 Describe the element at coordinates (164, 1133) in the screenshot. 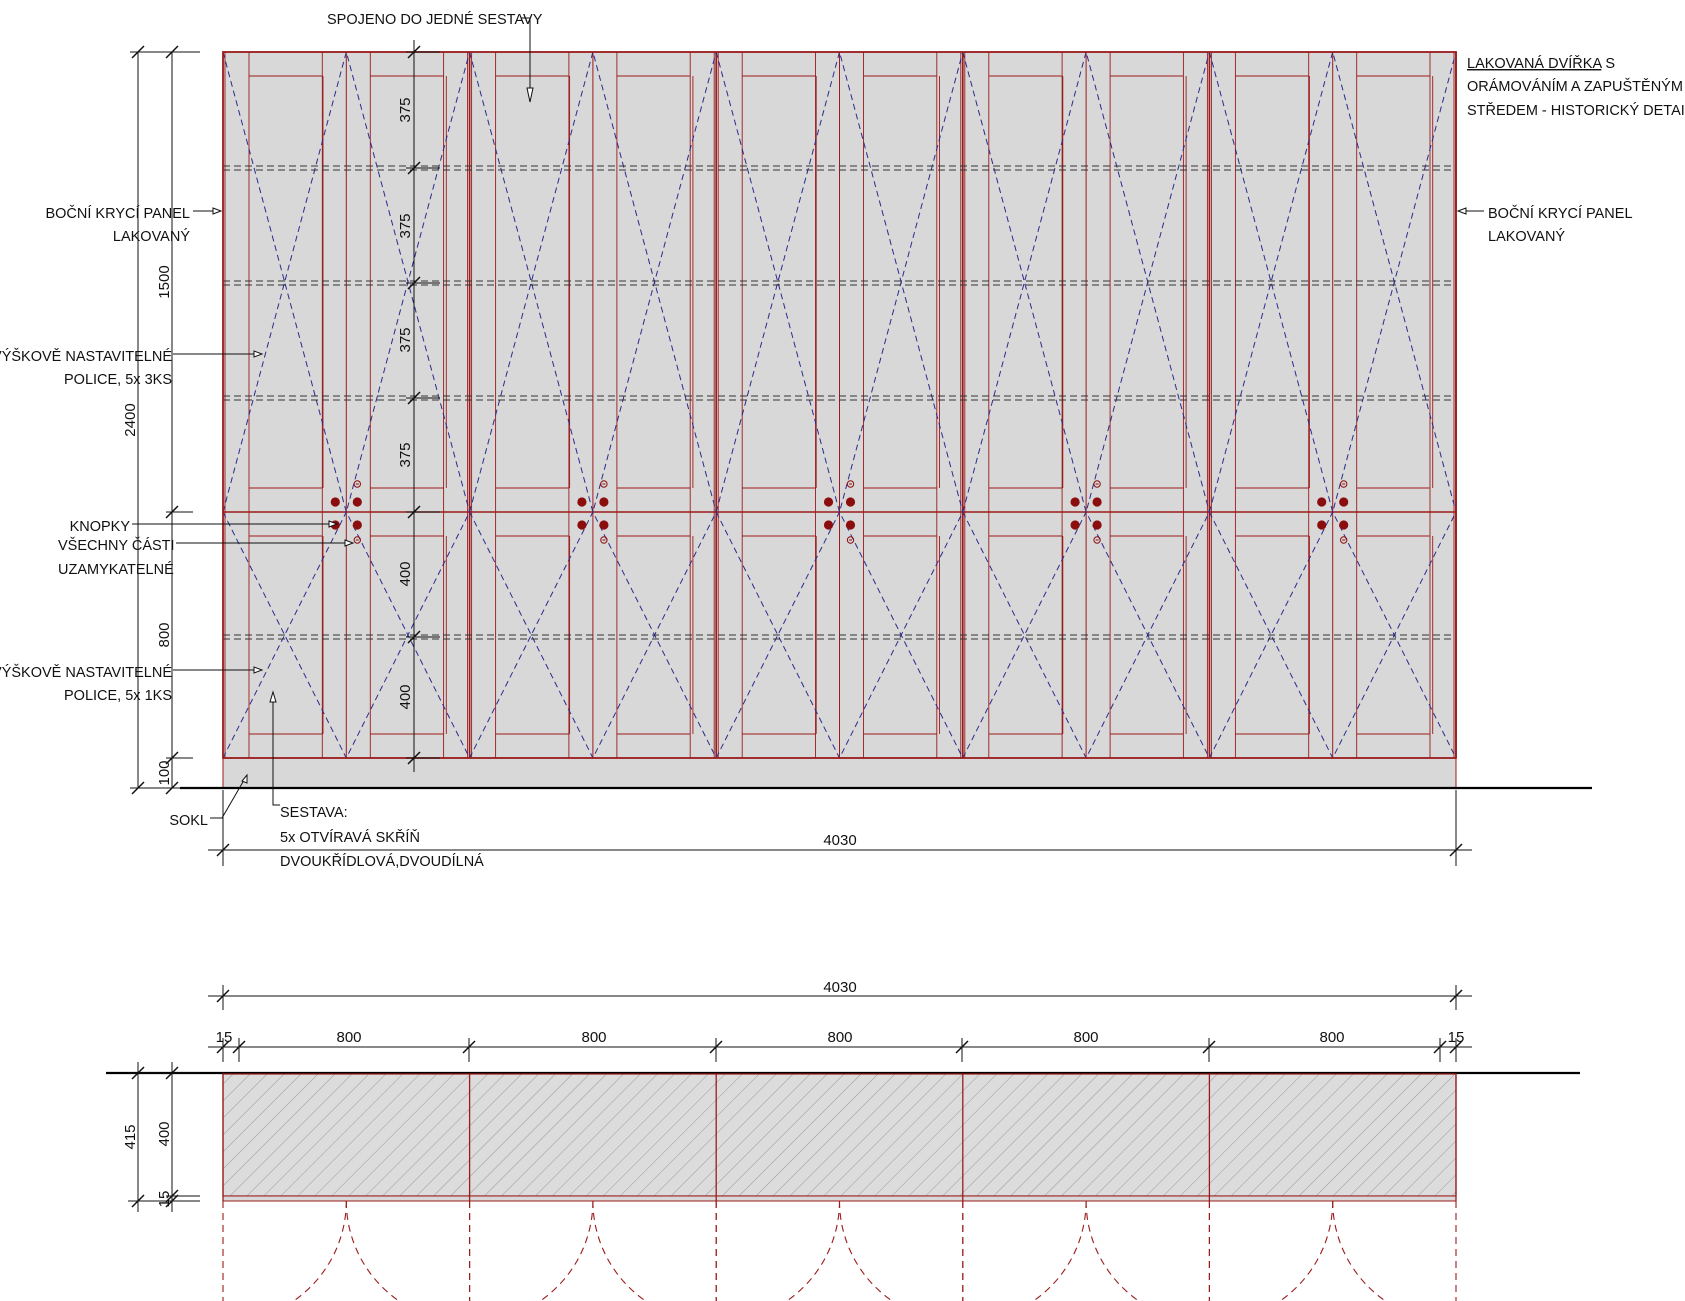

I see `dim-plan-depth-body: 400` at that location.